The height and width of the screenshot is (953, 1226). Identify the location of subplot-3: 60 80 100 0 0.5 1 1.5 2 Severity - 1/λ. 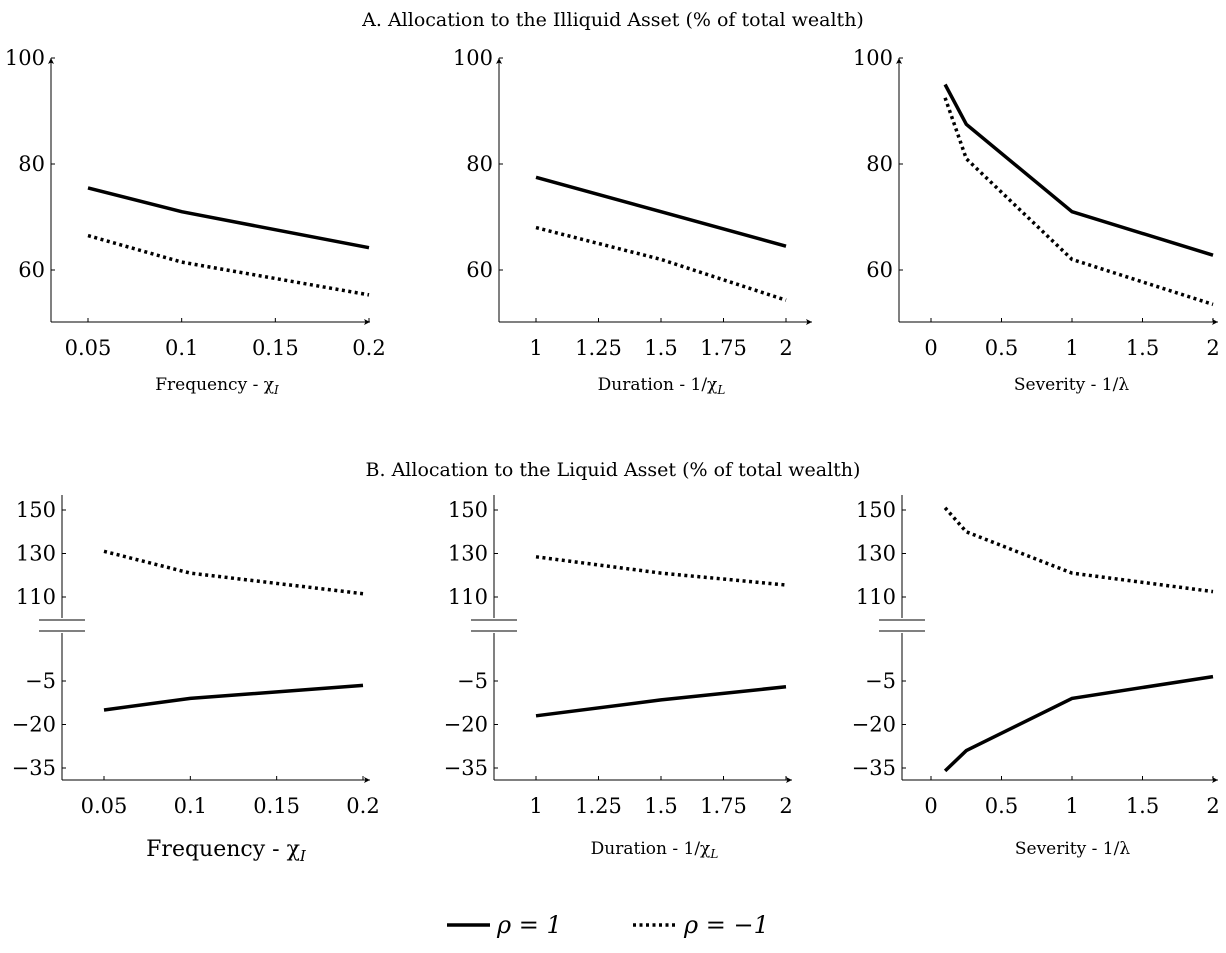
(1036, 220).